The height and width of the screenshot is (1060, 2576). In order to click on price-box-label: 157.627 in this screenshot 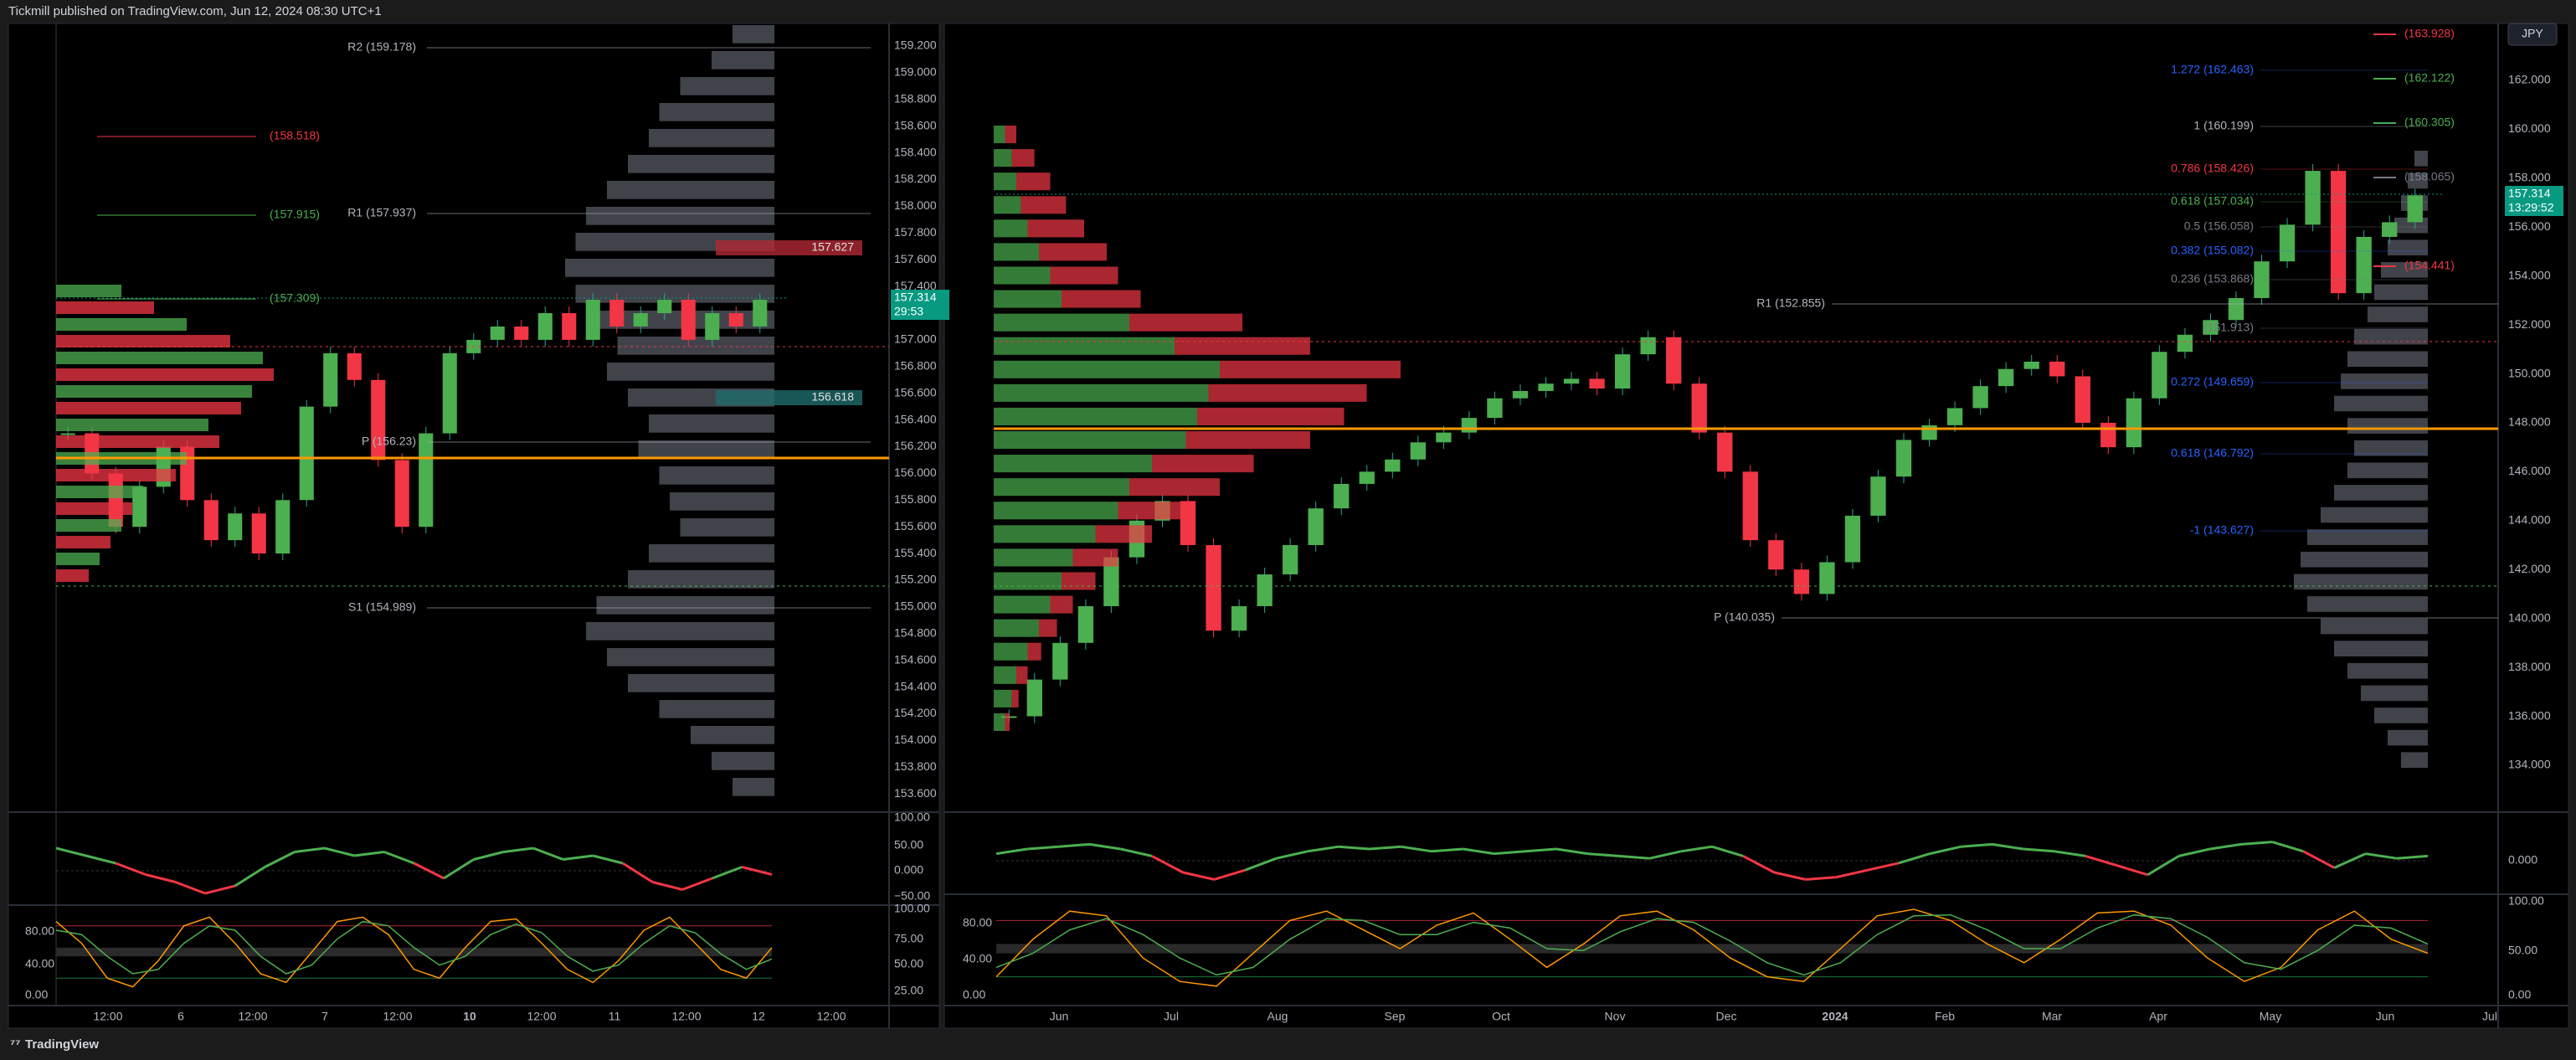, I will do `click(833, 247)`.